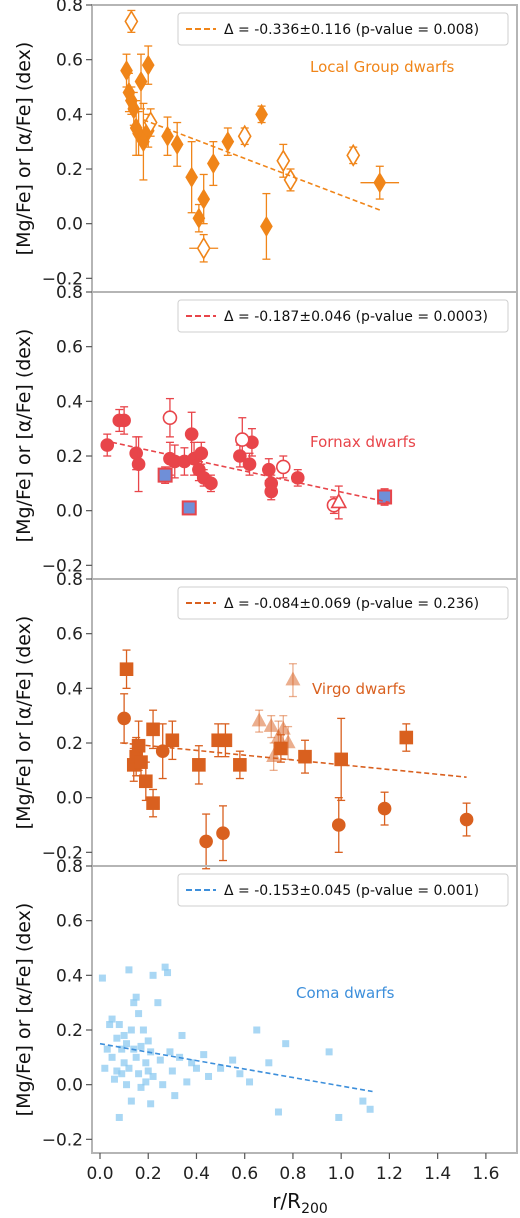  What do you see at coordinates (24, 723) in the screenshot?
I see `y-axis-label-virgo: [Mg/Fe] or [α/Fe] (dex)` at bounding box center [24, 723].